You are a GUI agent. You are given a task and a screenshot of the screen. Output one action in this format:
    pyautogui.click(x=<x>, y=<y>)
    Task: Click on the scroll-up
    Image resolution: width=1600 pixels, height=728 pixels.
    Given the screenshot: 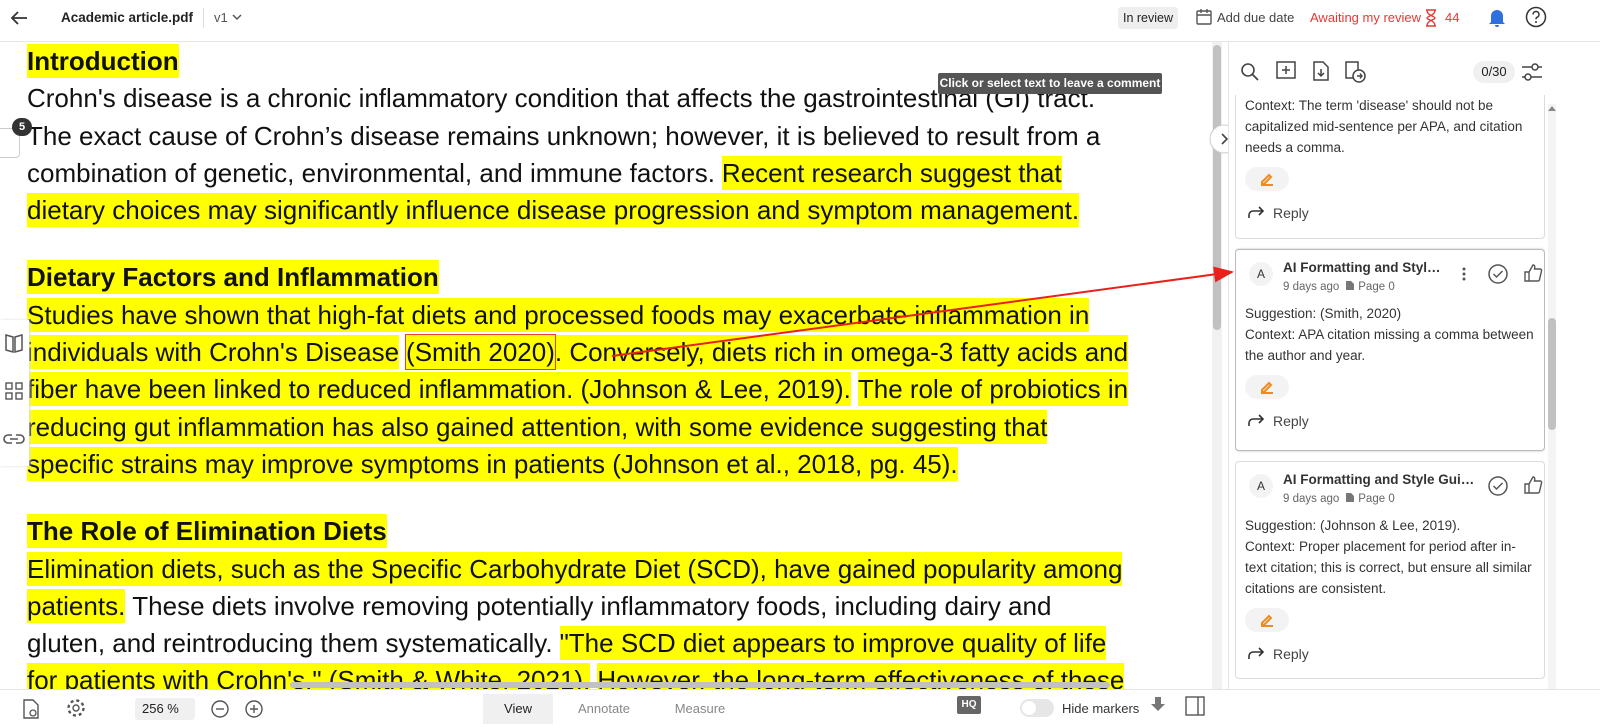 What is the action you would take?
    pyautogui.click(x=1552, y=108)
    